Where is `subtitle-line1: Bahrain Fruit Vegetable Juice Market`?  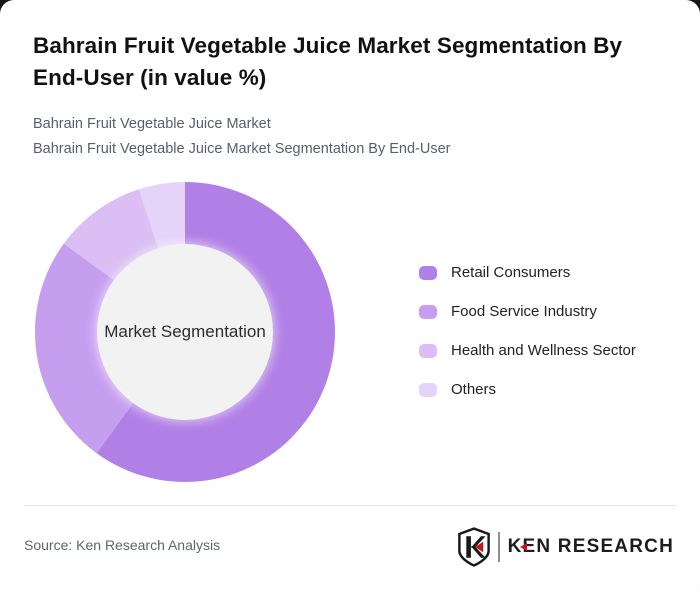 subtitle-line1: Bahrain Fruit Vegetable Juice Market is located at coordinates (152, 124).